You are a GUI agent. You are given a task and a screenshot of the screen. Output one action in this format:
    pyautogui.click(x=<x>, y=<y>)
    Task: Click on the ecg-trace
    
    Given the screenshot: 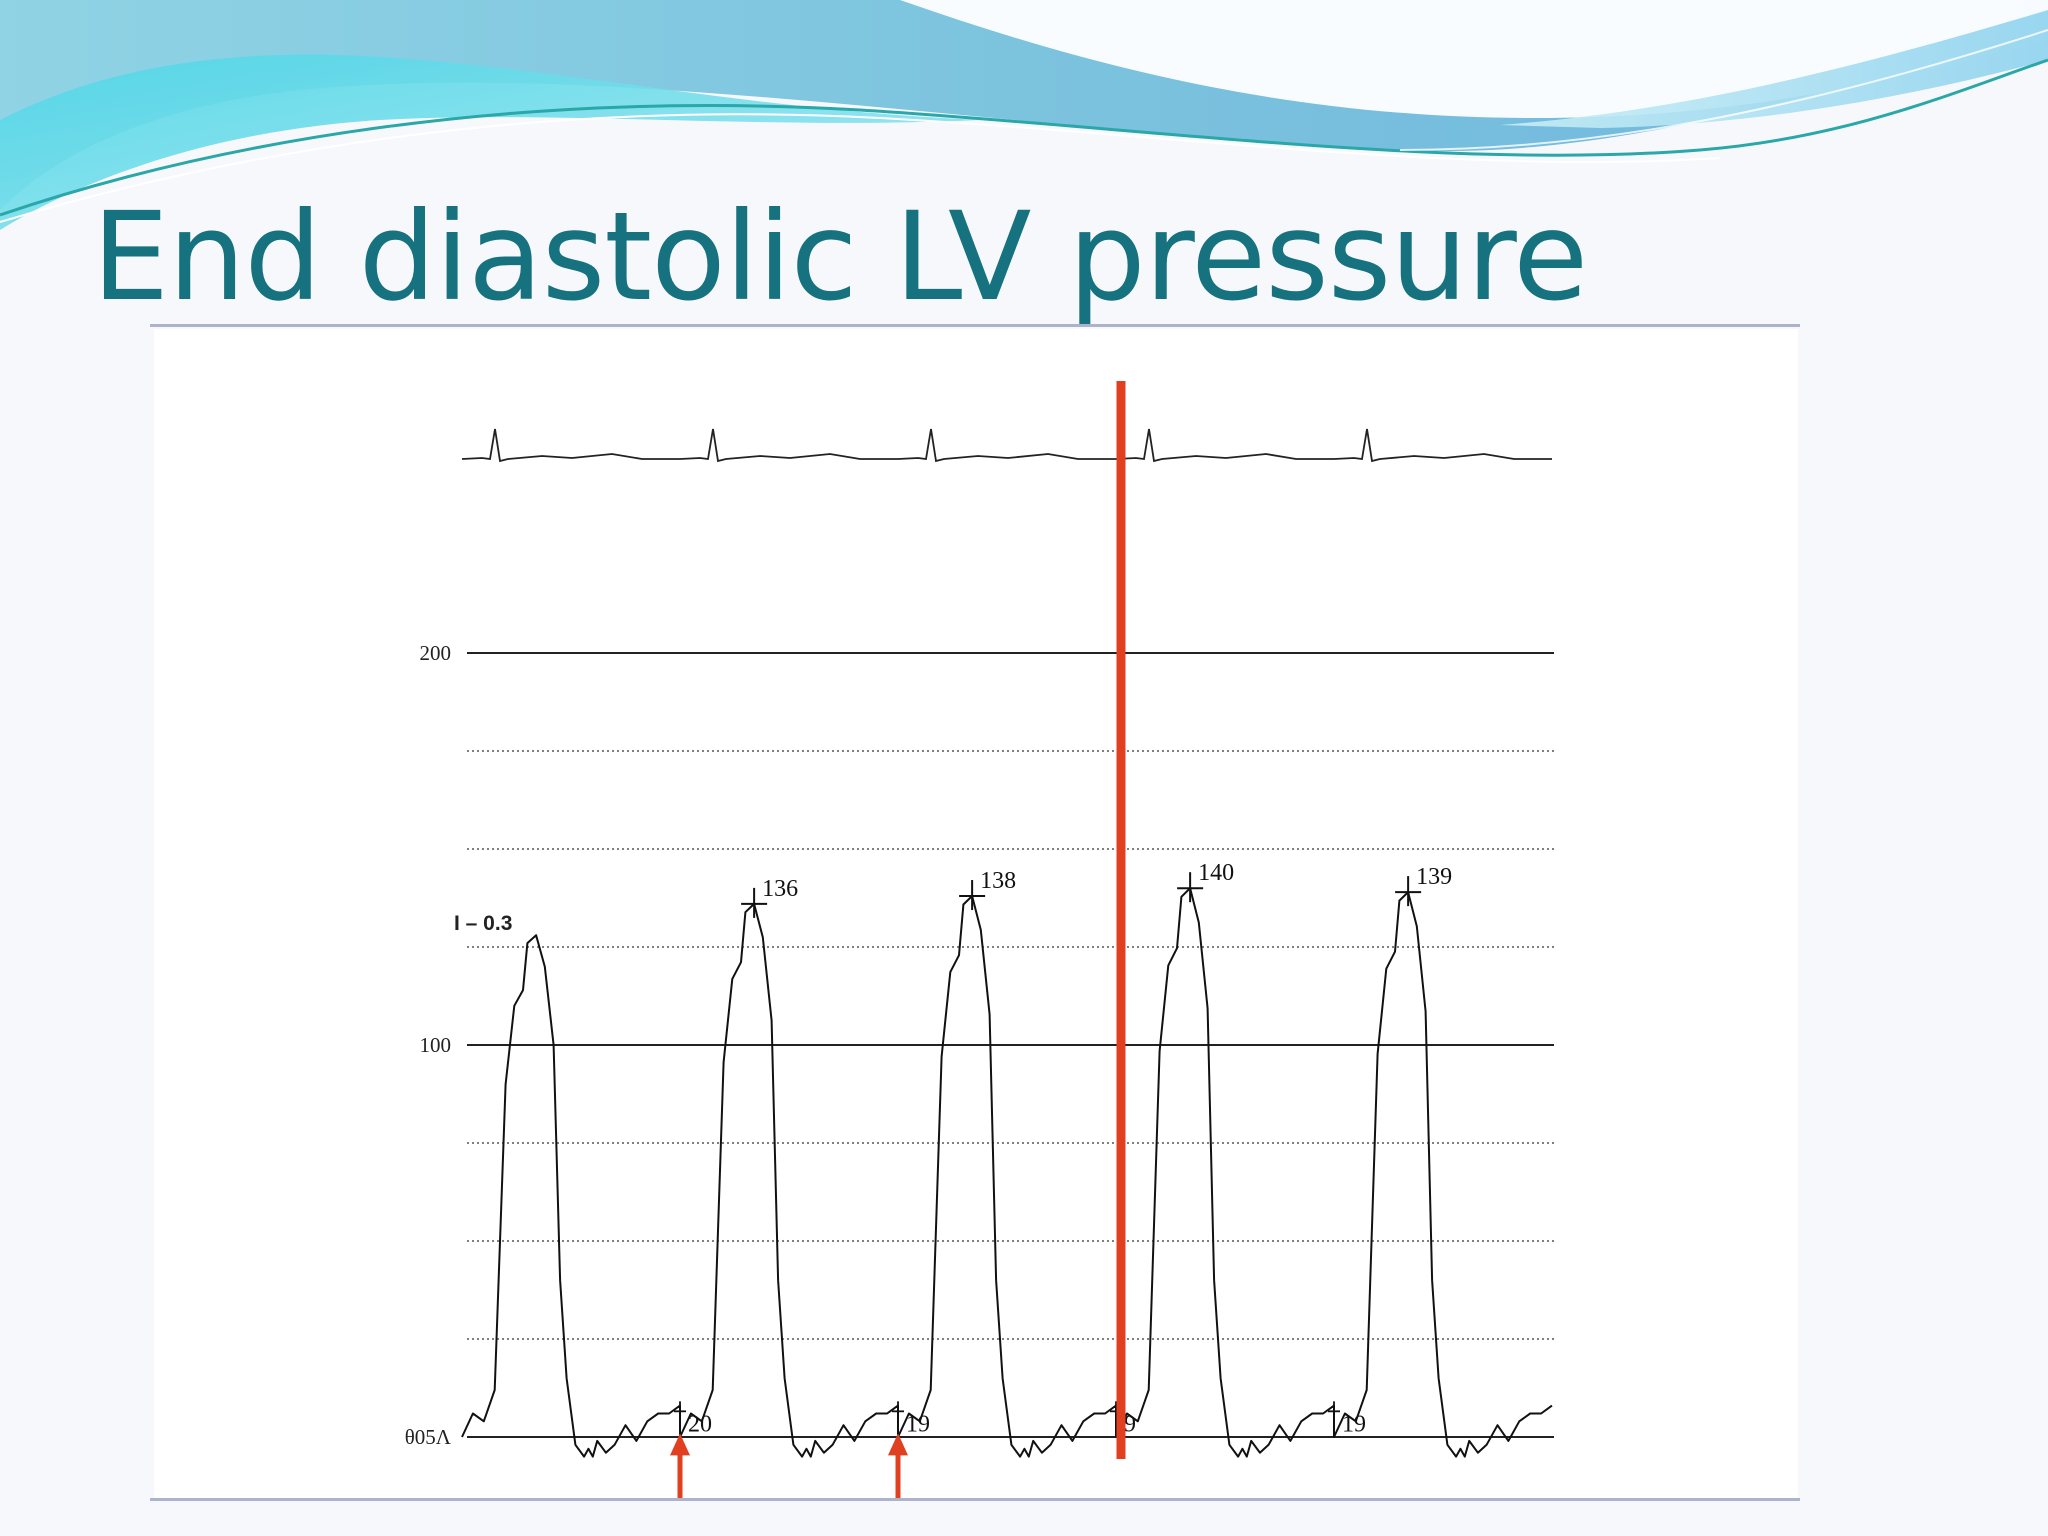 What is the action you would take?
    pyautogui.click(x=1006, y=445)
    